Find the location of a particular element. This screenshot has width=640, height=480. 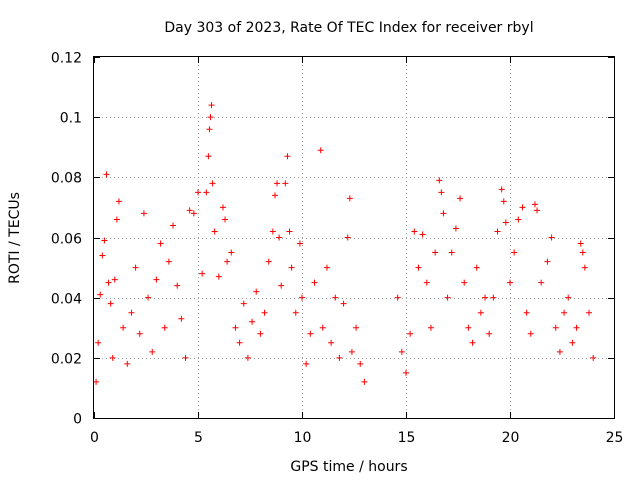

x-tick-label: 10 is located at coordinates (303, 438).